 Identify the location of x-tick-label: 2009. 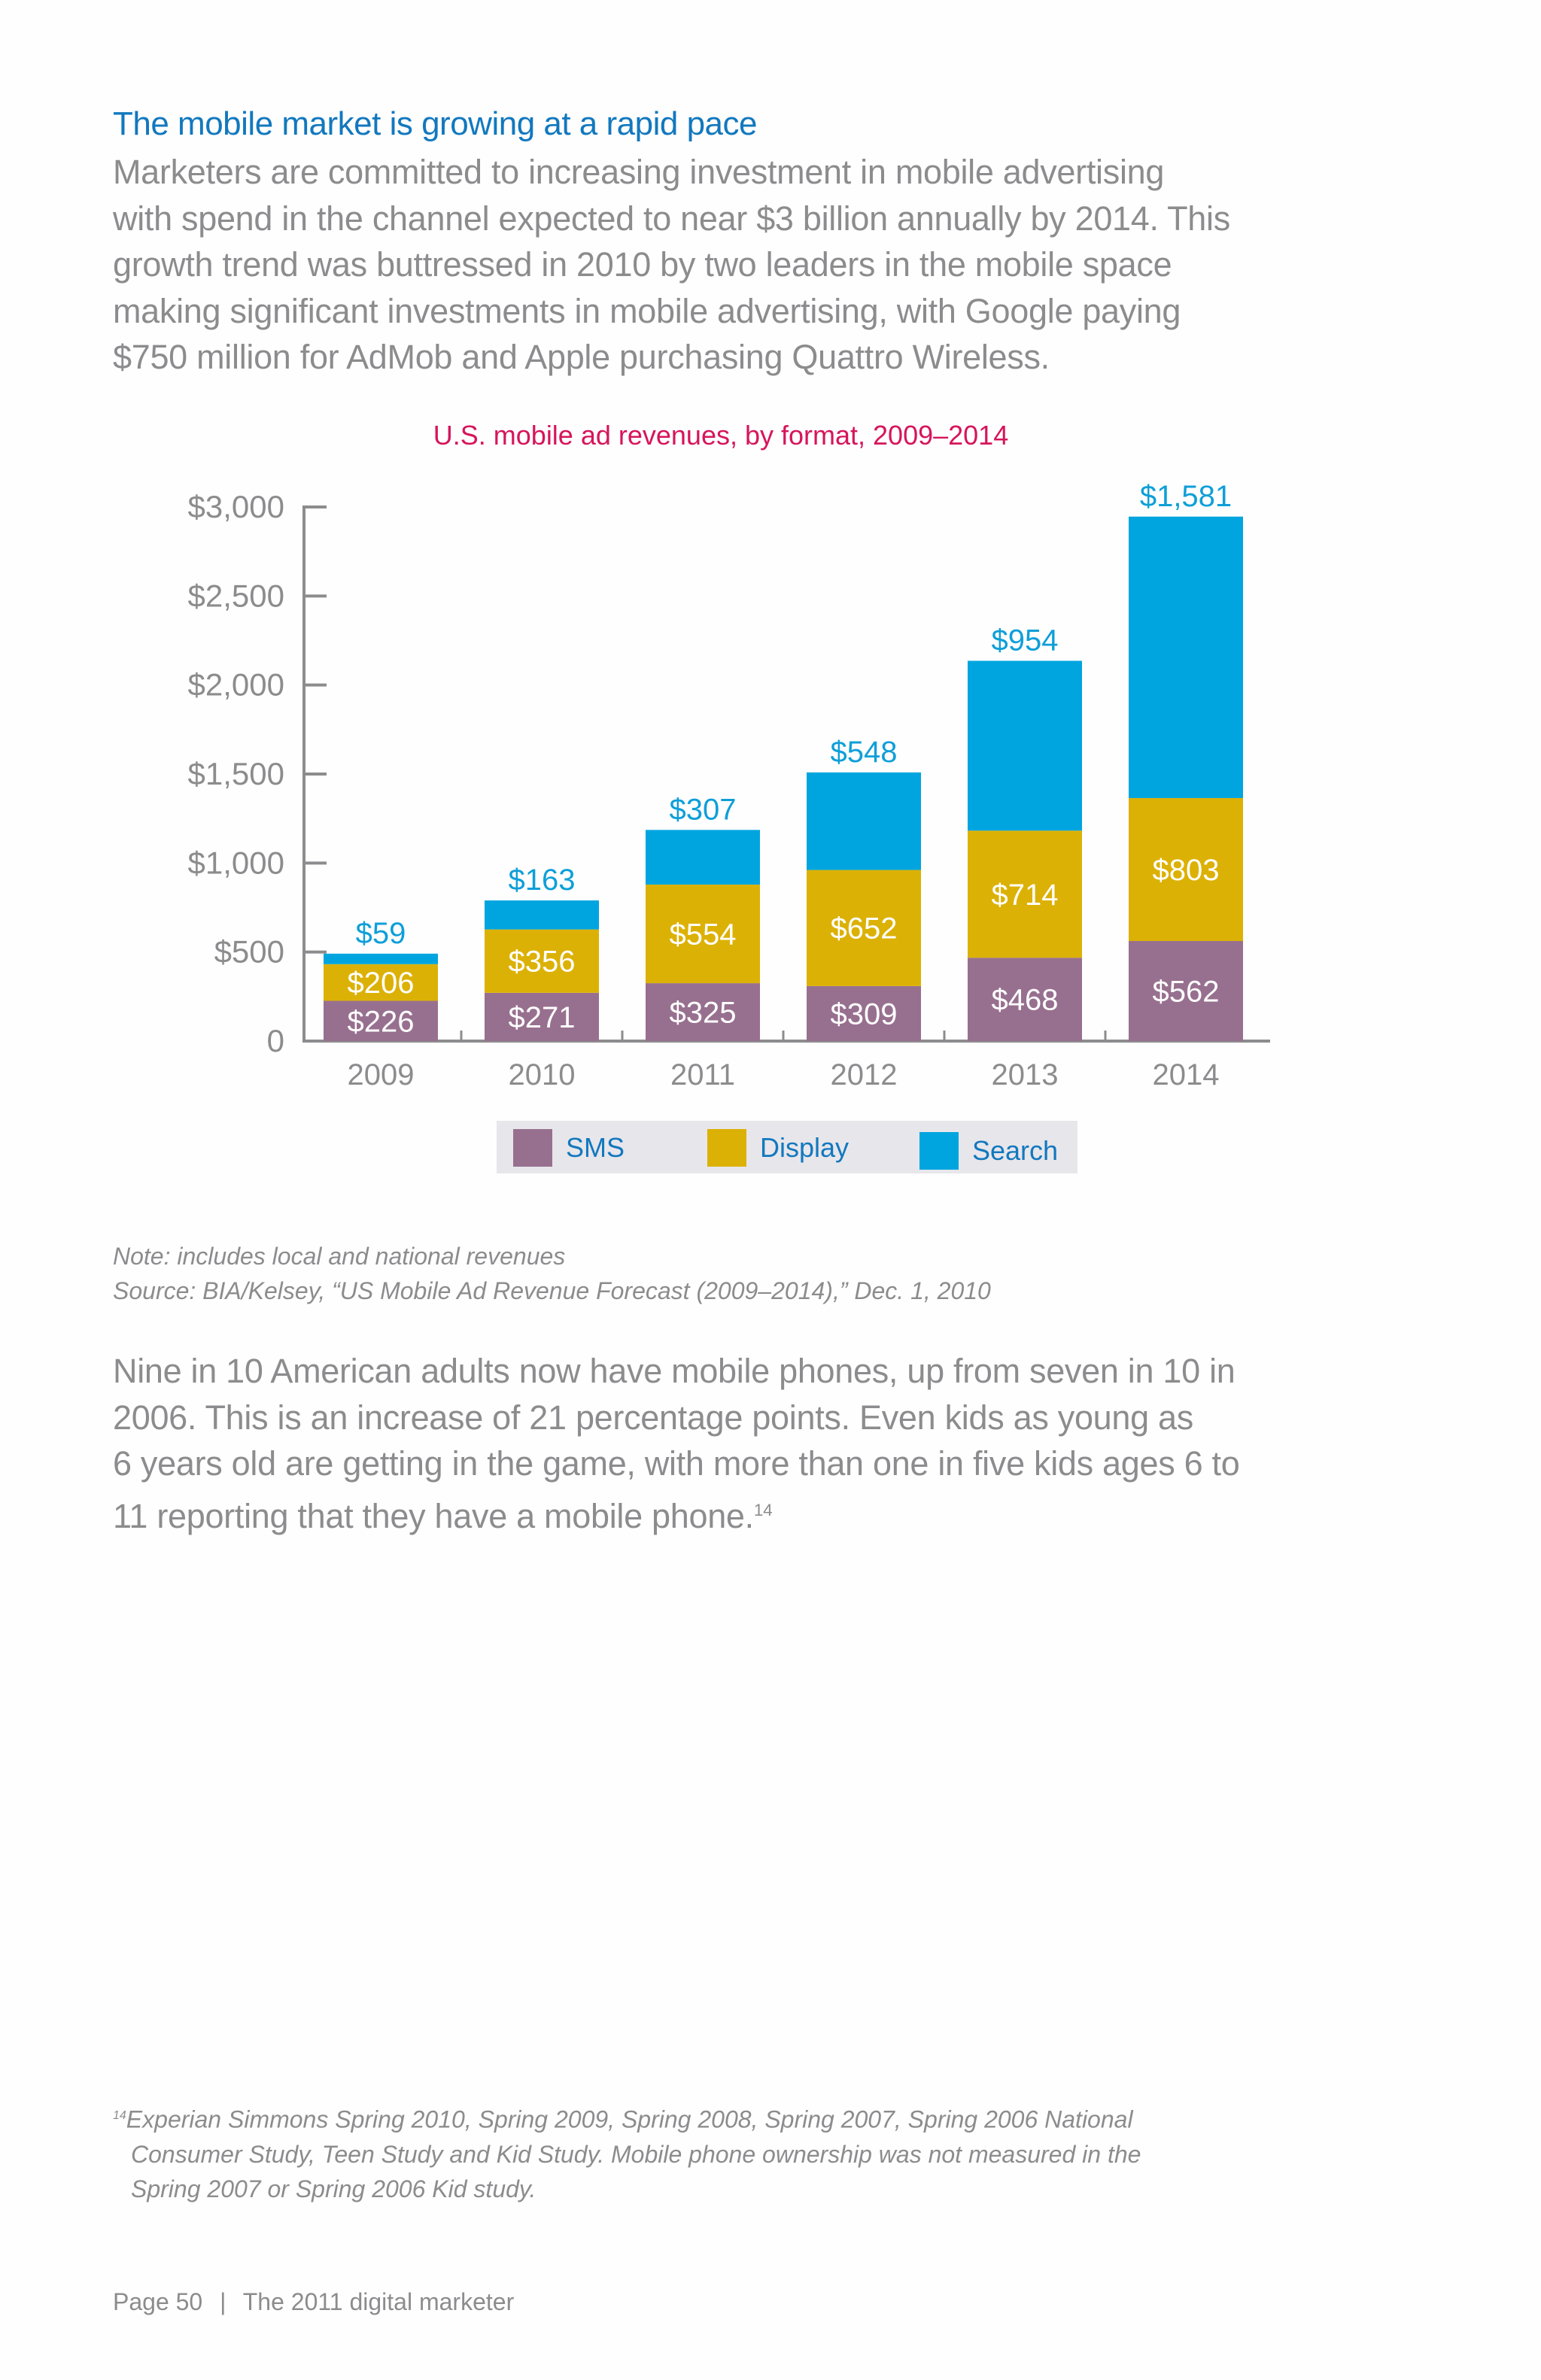
(381, 1074).